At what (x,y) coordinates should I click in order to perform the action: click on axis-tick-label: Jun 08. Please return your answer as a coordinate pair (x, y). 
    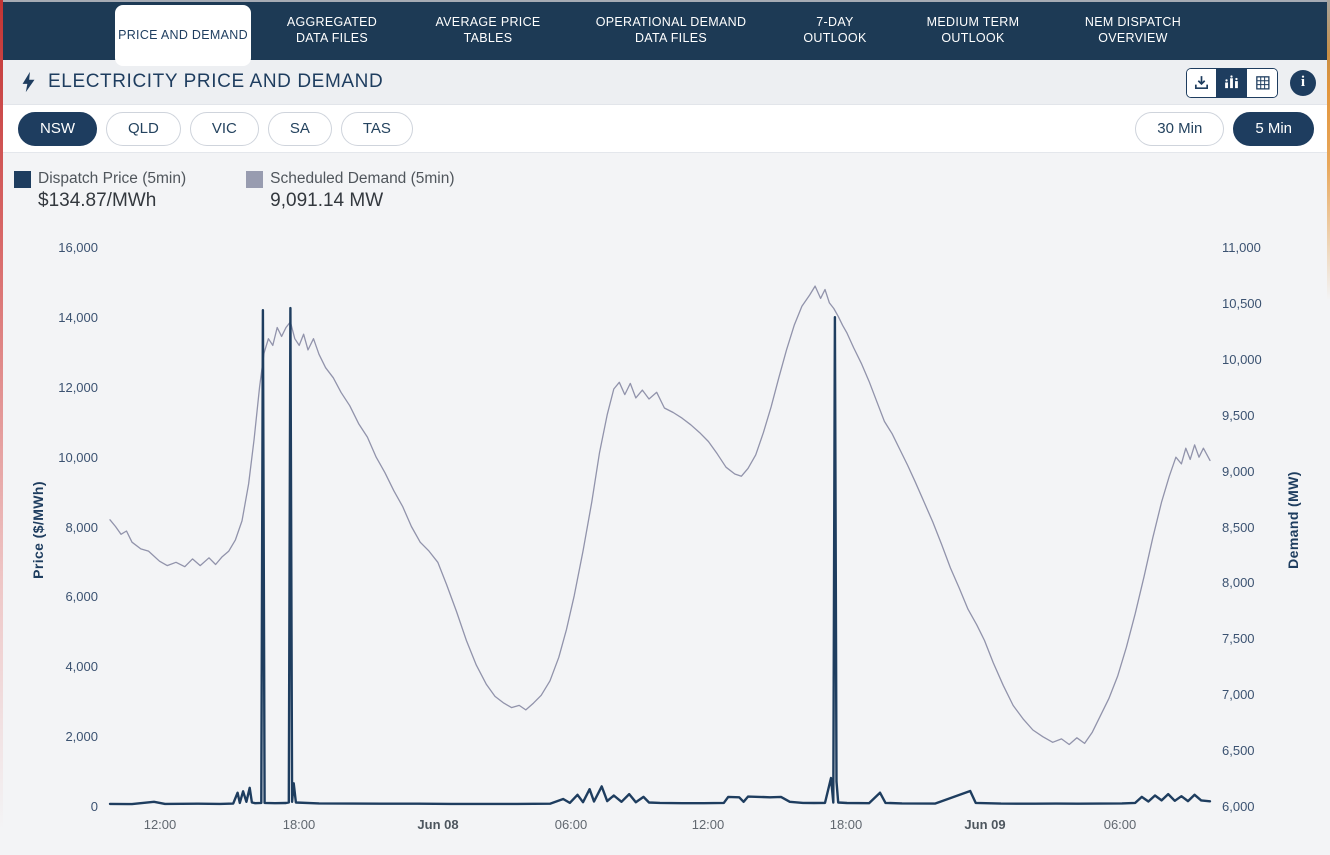
    Looking at the image, I should click on (438, 824).